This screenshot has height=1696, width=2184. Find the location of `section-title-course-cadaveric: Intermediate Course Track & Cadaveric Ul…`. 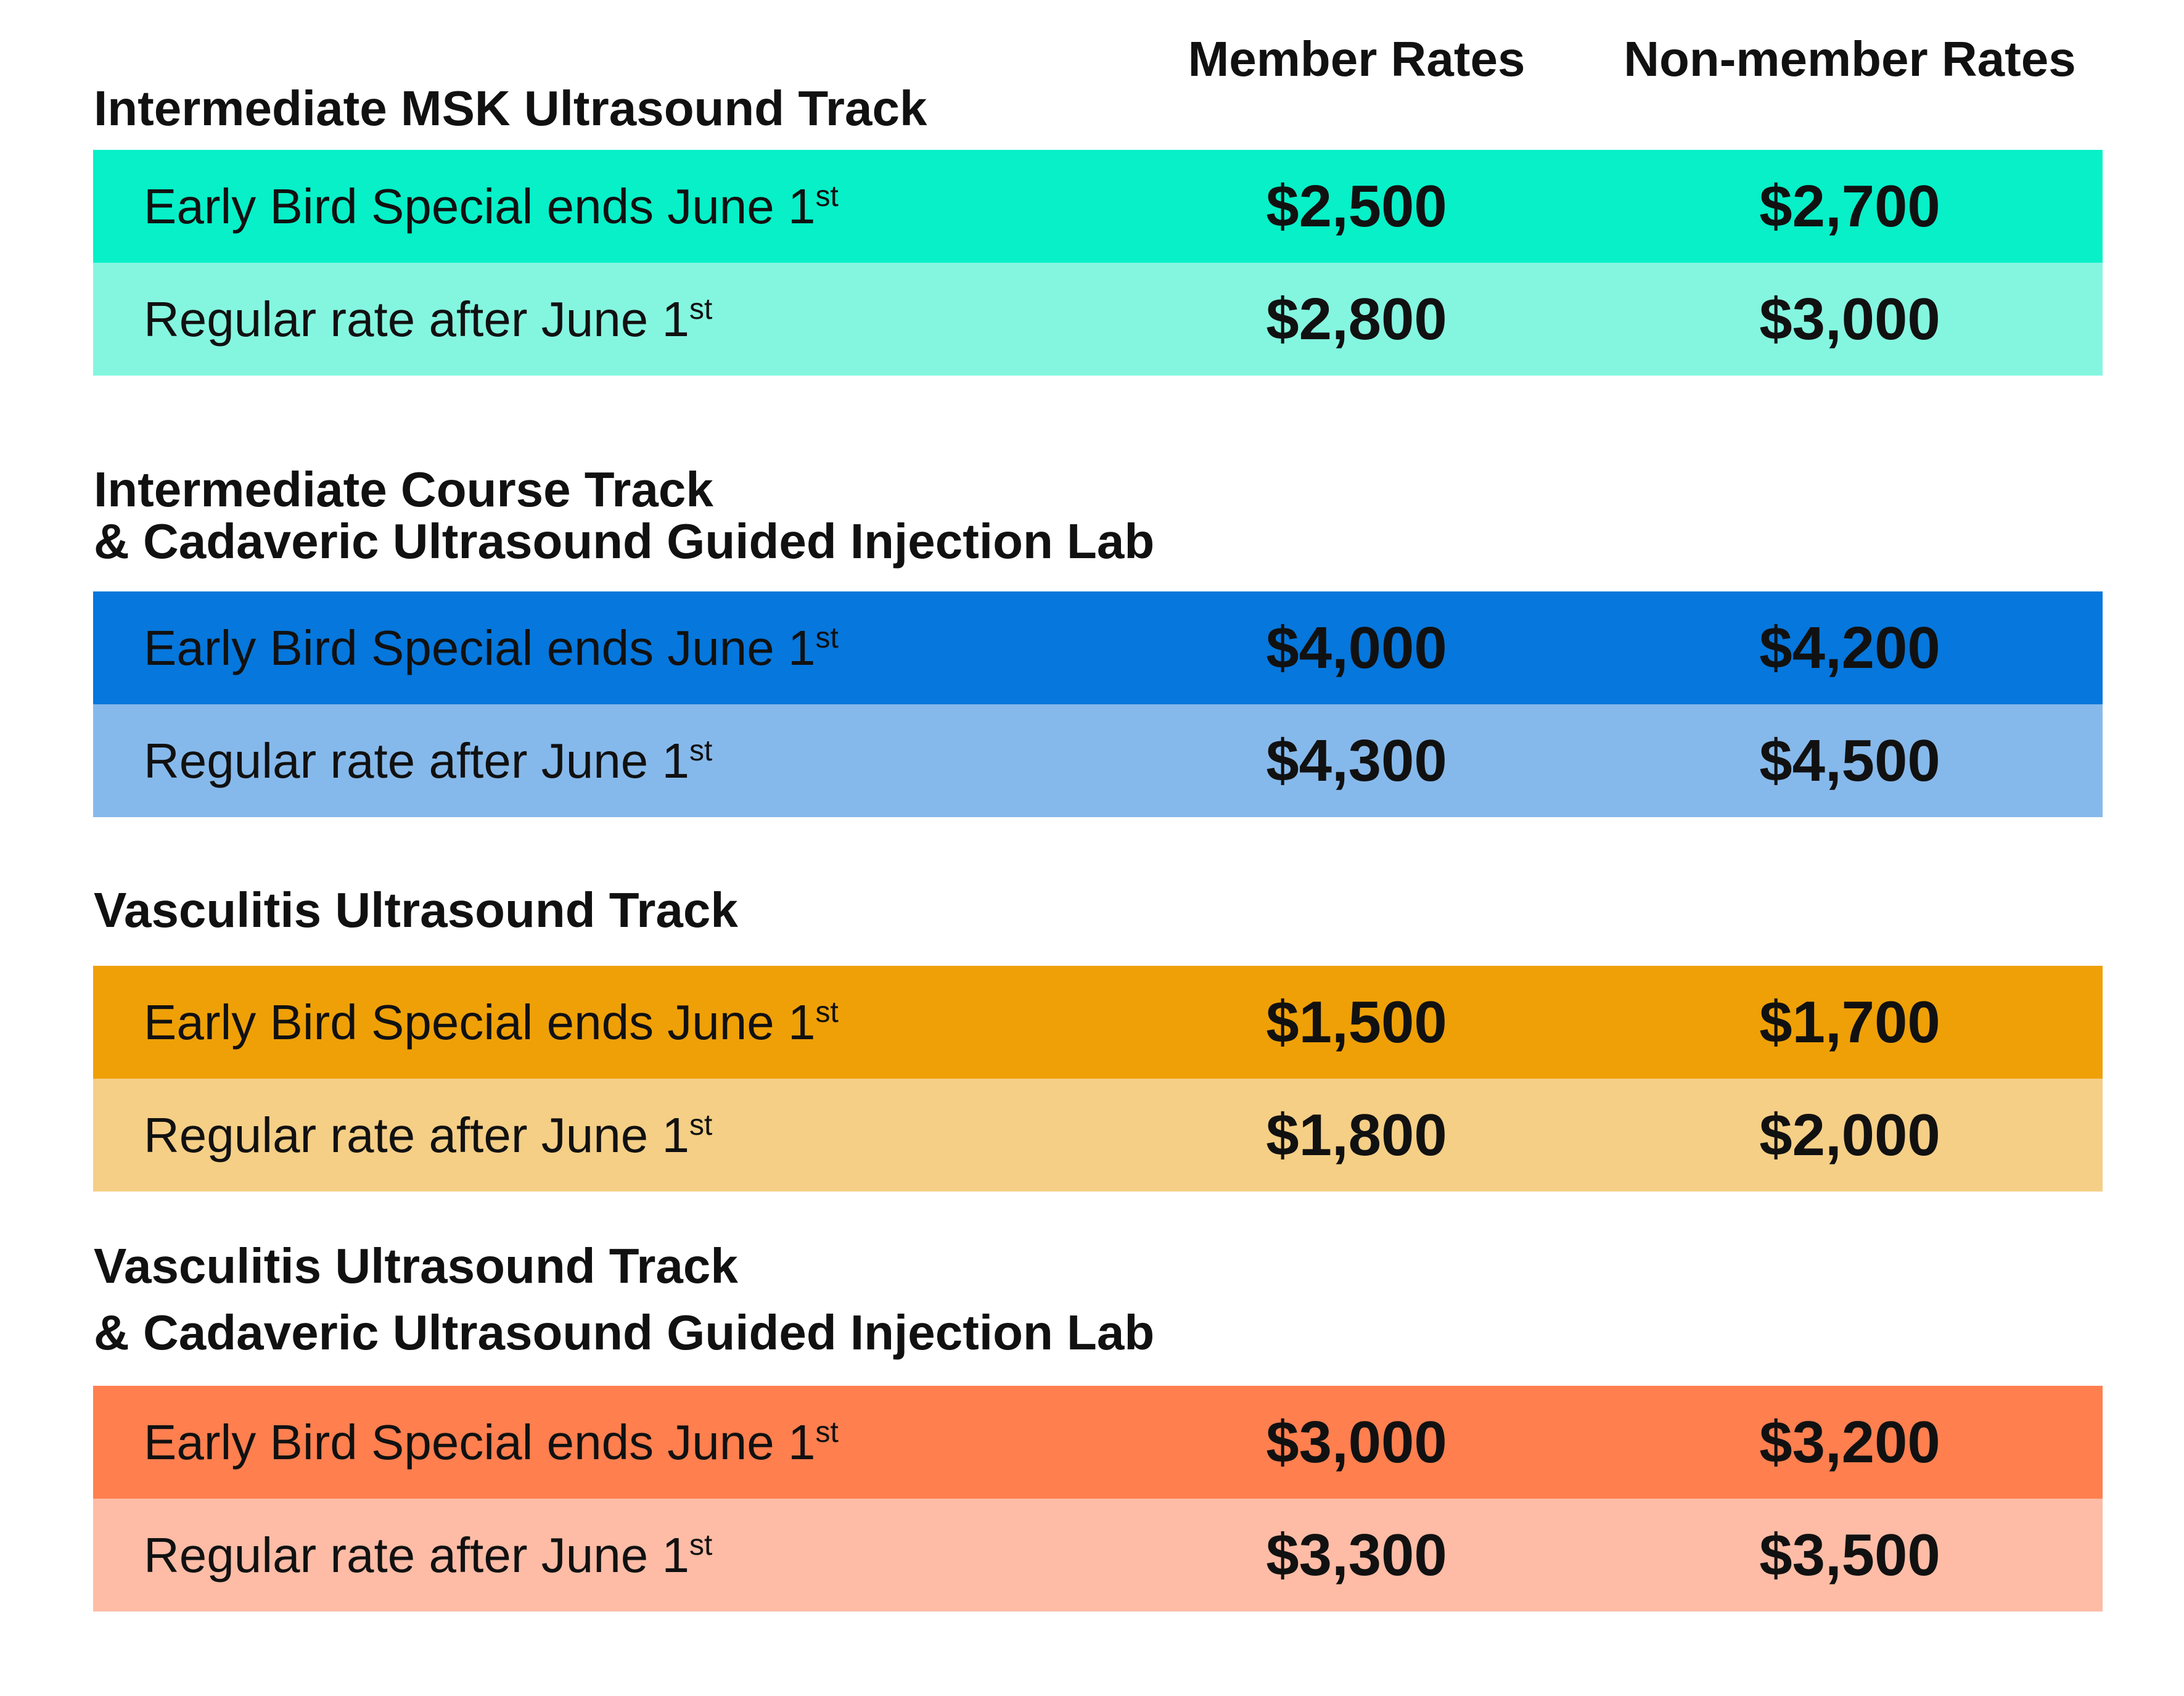

section-title-course-cadaveric: Intermediate Course Track & Cadaveric Ul… is located at coordinates (624, 515).